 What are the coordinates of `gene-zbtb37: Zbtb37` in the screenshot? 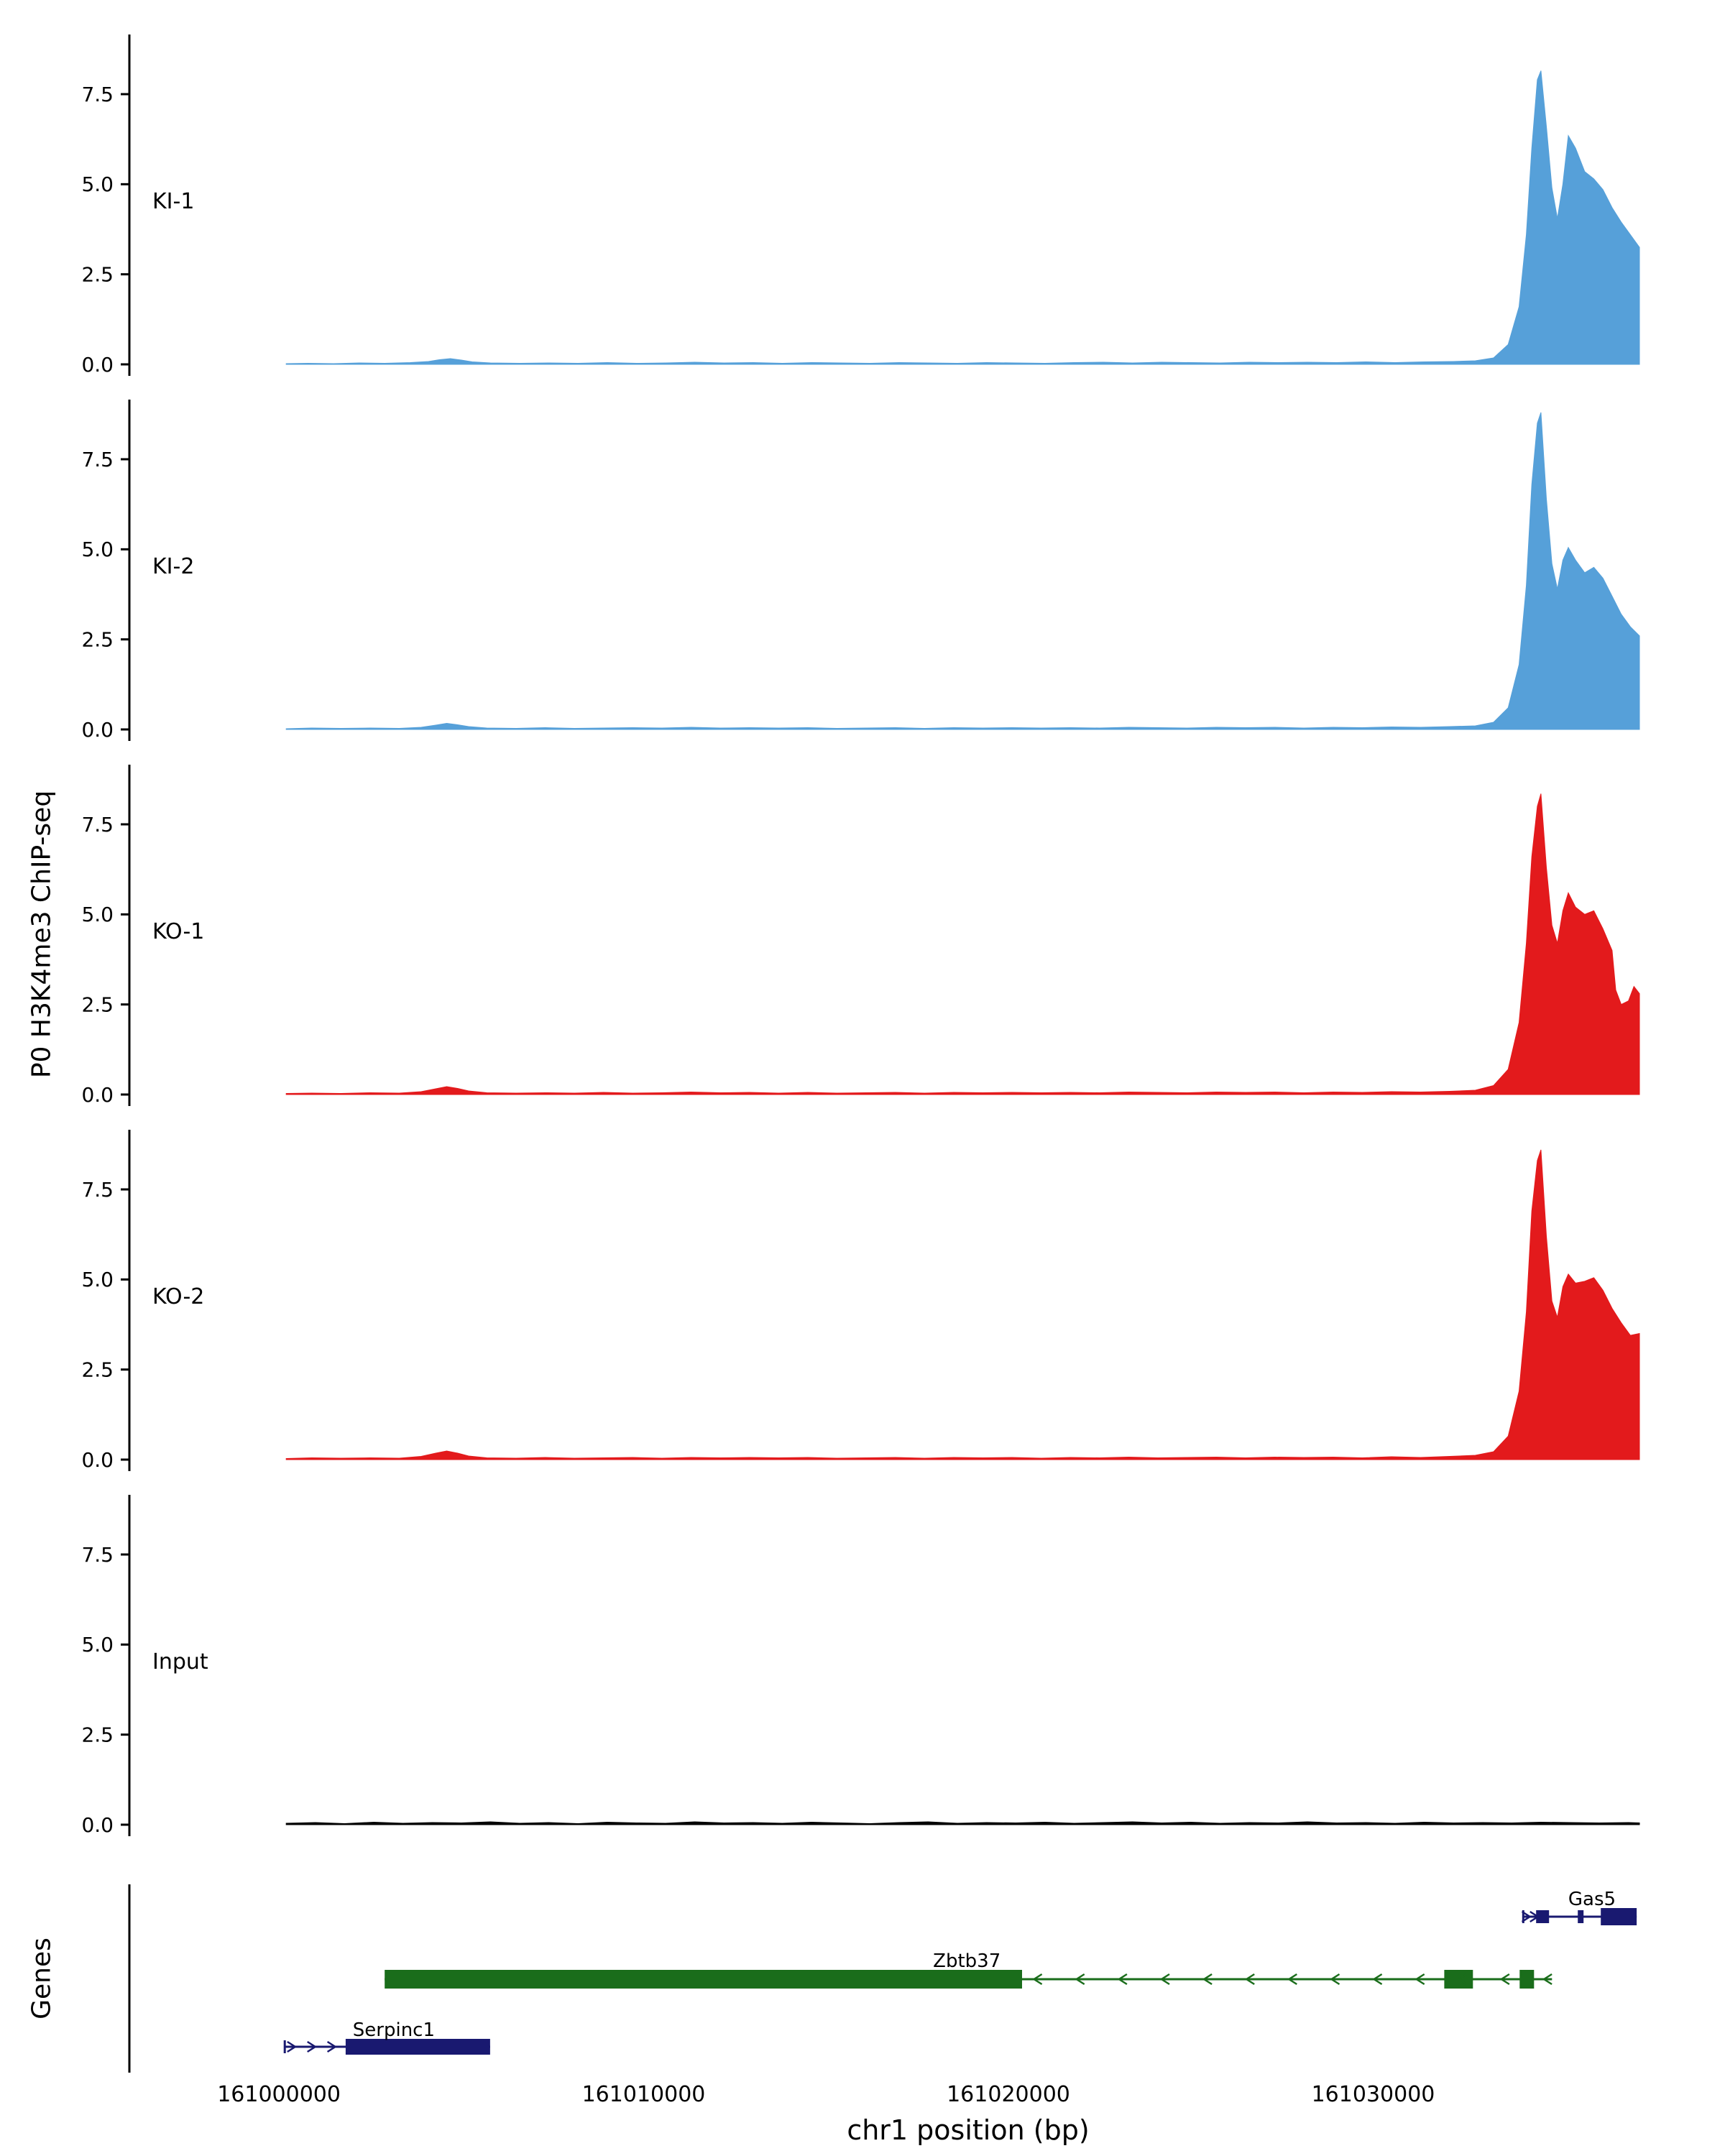 It's located at (968, 1970).